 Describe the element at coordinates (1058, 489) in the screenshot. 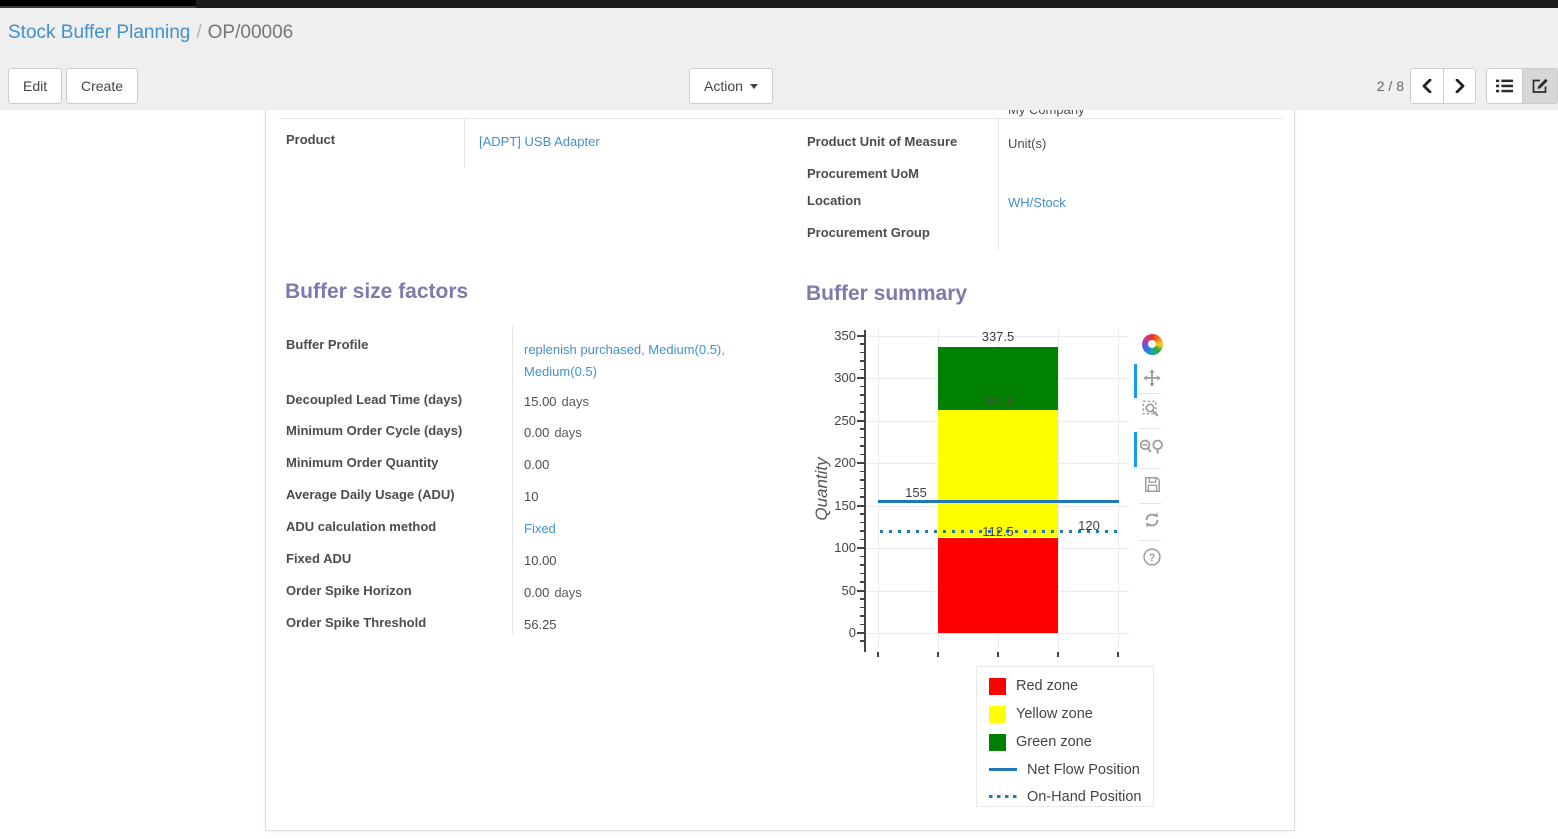

I see `v-gridline` at that location.